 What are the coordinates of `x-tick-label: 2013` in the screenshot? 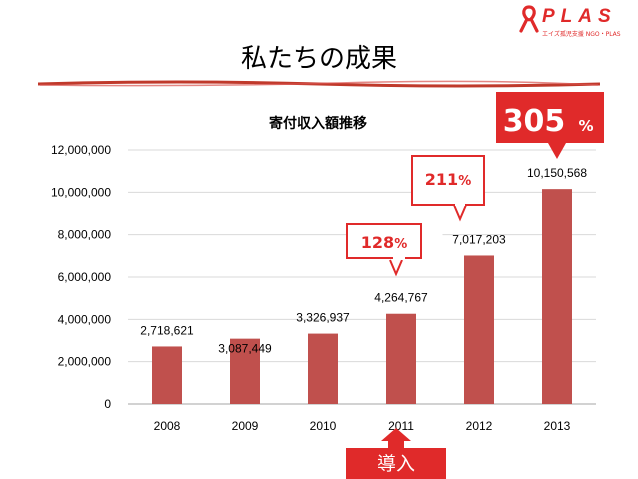 It's located at (557, 426).